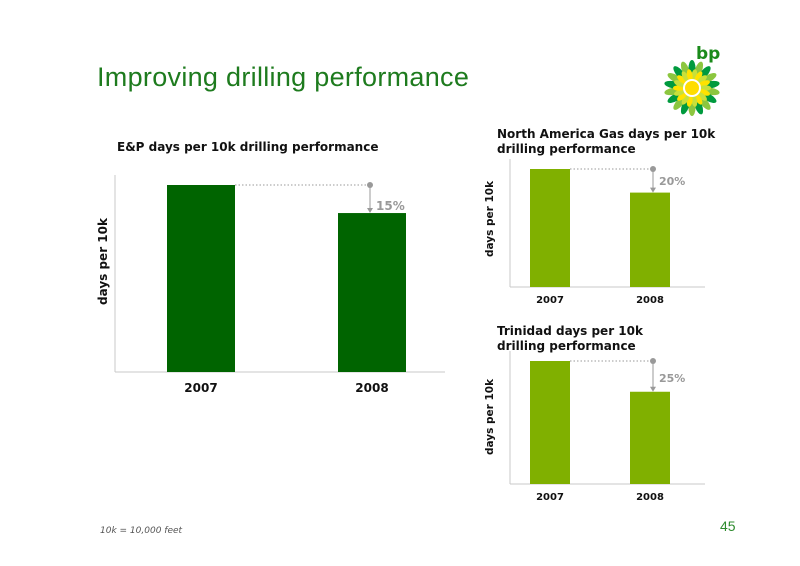 Image resolution: width=800 pixels, height=566 pixels. What do you see at coordinates (103, 261) in the screenshot?
I see `ep-y-axis-label: days per 10k` at bounding box center [103, 261].